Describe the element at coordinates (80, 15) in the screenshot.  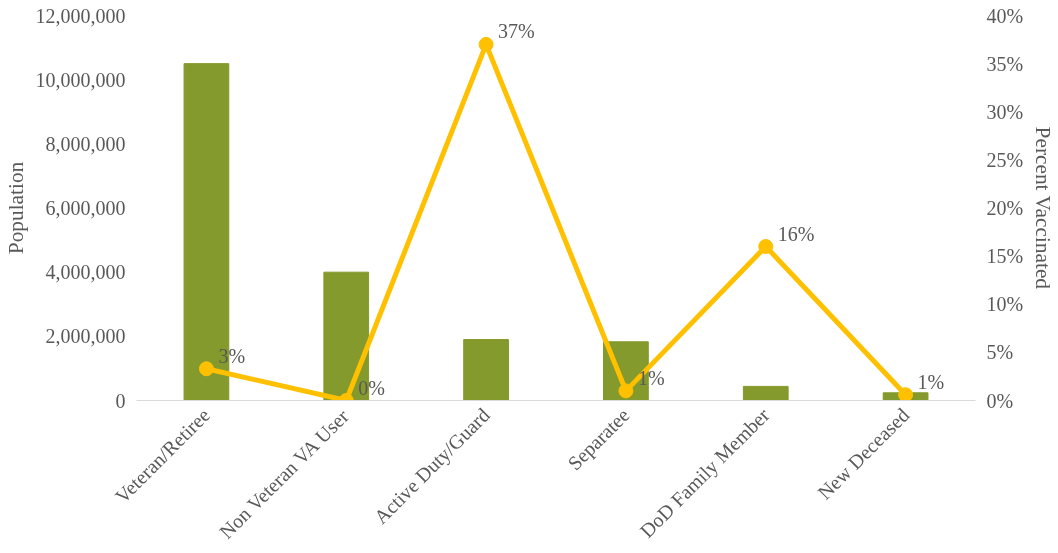
I see `y-tick-label: 12,000,000` at that location.